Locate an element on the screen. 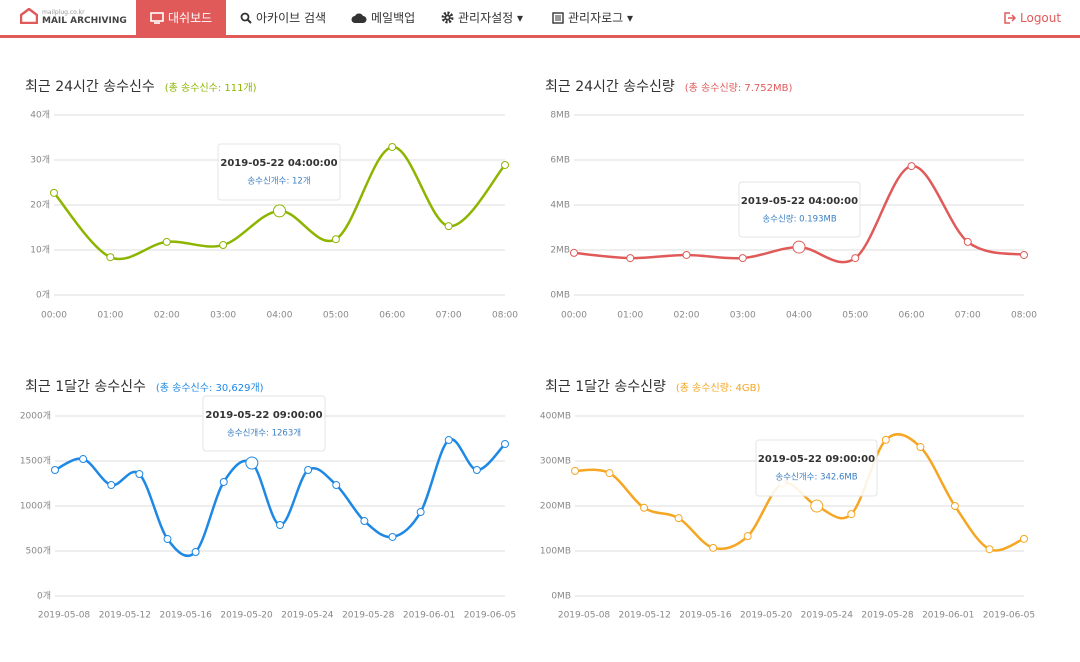 Image resolution: width=1080 pixels, height=662 pixels. chart-title: 최근 1달간 송수신수 is located at coordinates (85, 387).